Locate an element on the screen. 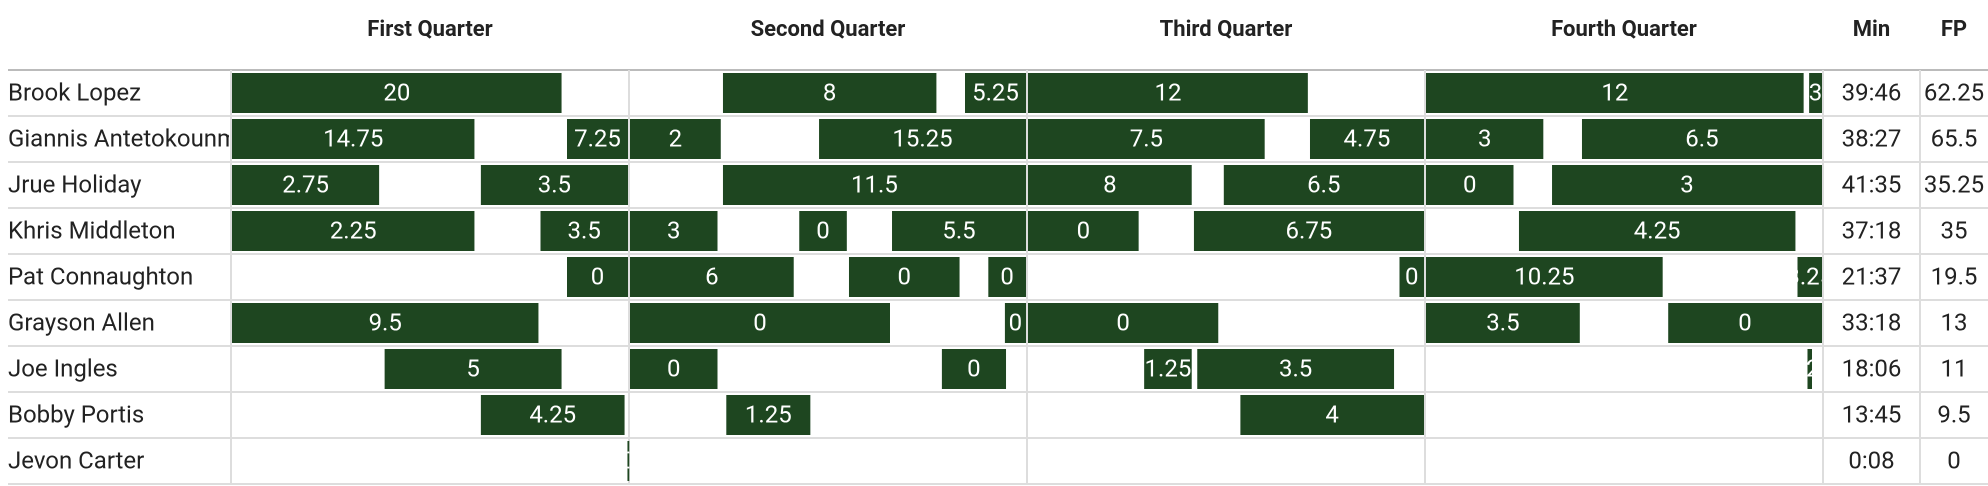 This screenshot has width=1988, height=486. stint-label: 9.5 is located at coordinates (385, 322).